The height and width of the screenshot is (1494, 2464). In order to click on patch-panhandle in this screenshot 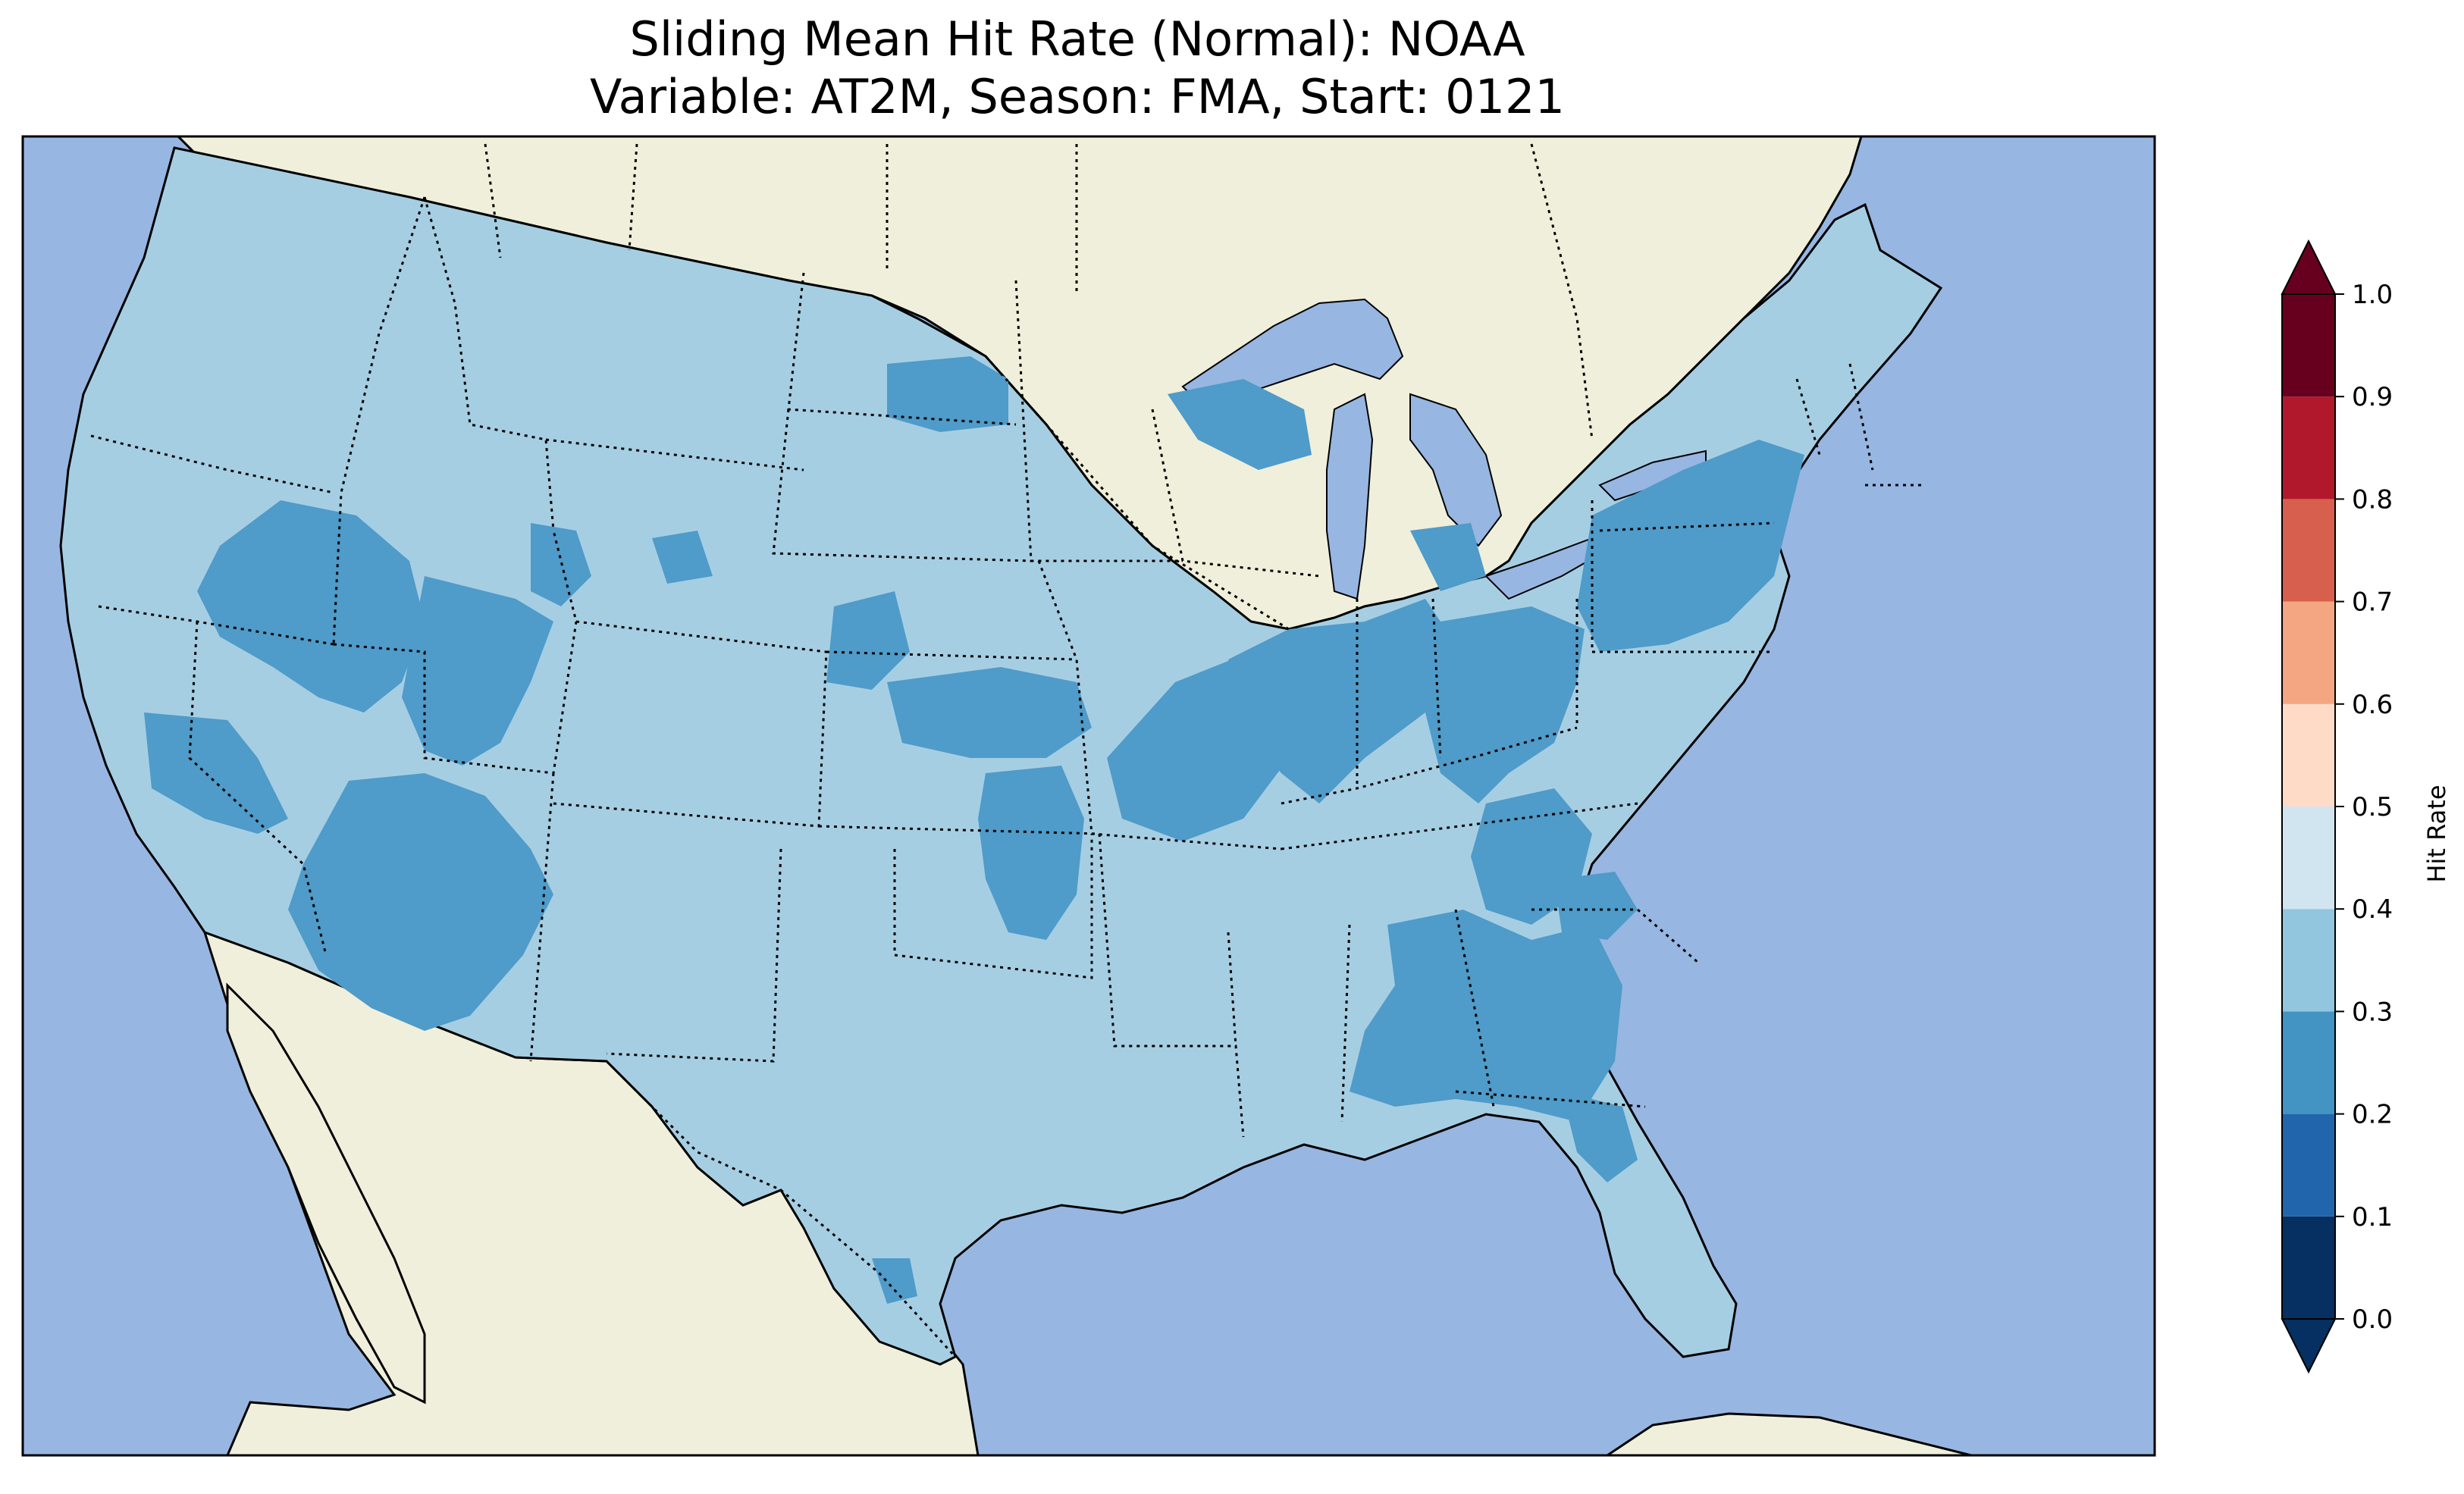, I will do `click(1600, 1137)`.